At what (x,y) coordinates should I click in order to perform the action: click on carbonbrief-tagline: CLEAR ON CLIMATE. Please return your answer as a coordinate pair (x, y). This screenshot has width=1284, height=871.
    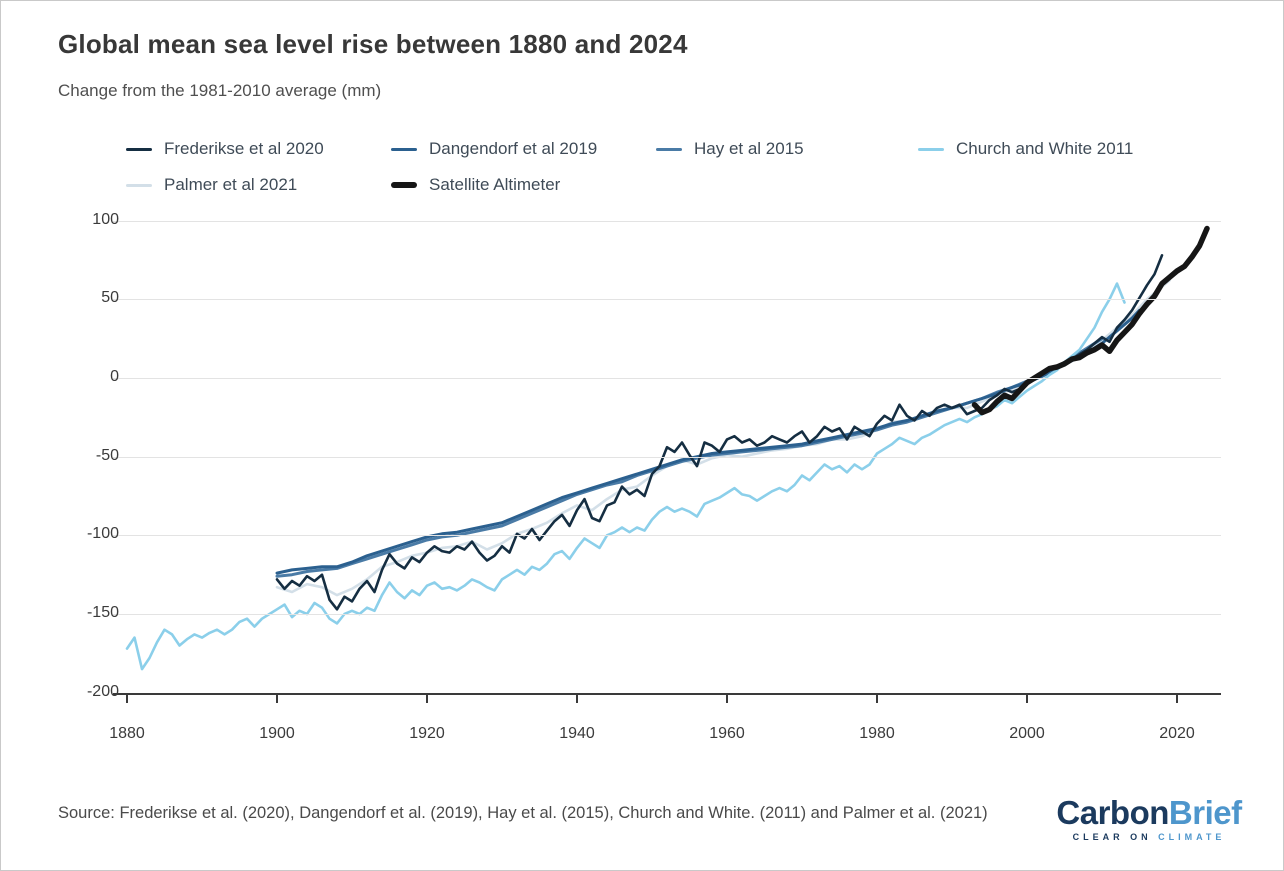
    Looking at the image, I should click on (1149, 837).